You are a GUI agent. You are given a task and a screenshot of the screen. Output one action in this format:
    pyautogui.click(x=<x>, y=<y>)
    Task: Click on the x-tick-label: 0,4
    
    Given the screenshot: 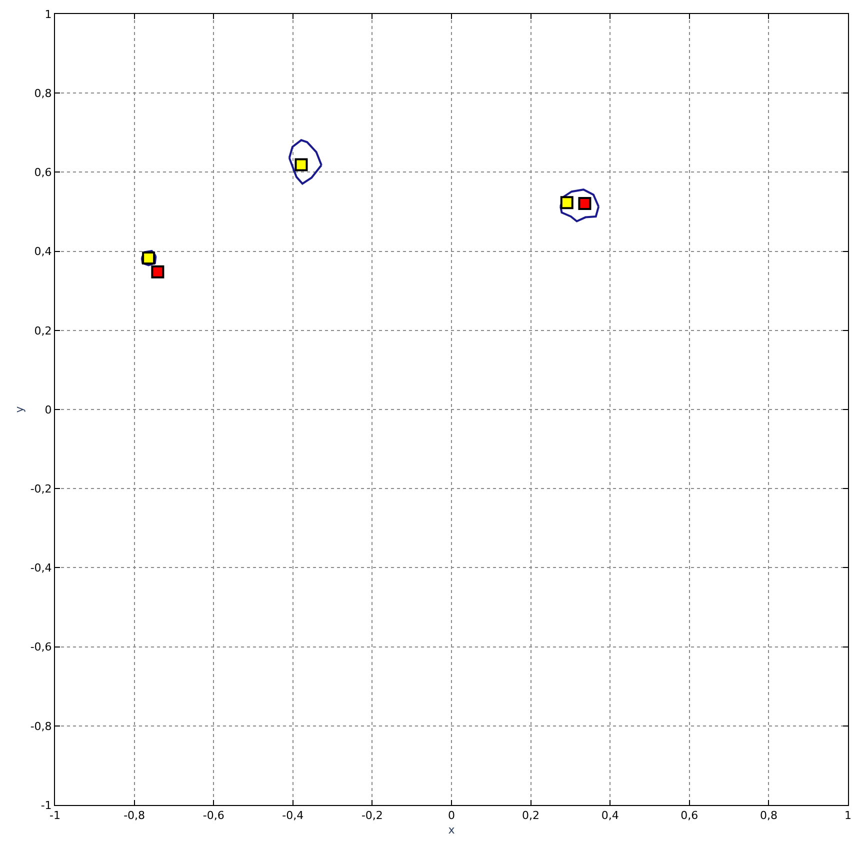 What is the action you would take?
    pyautogui.click(x=610, y=815)
    